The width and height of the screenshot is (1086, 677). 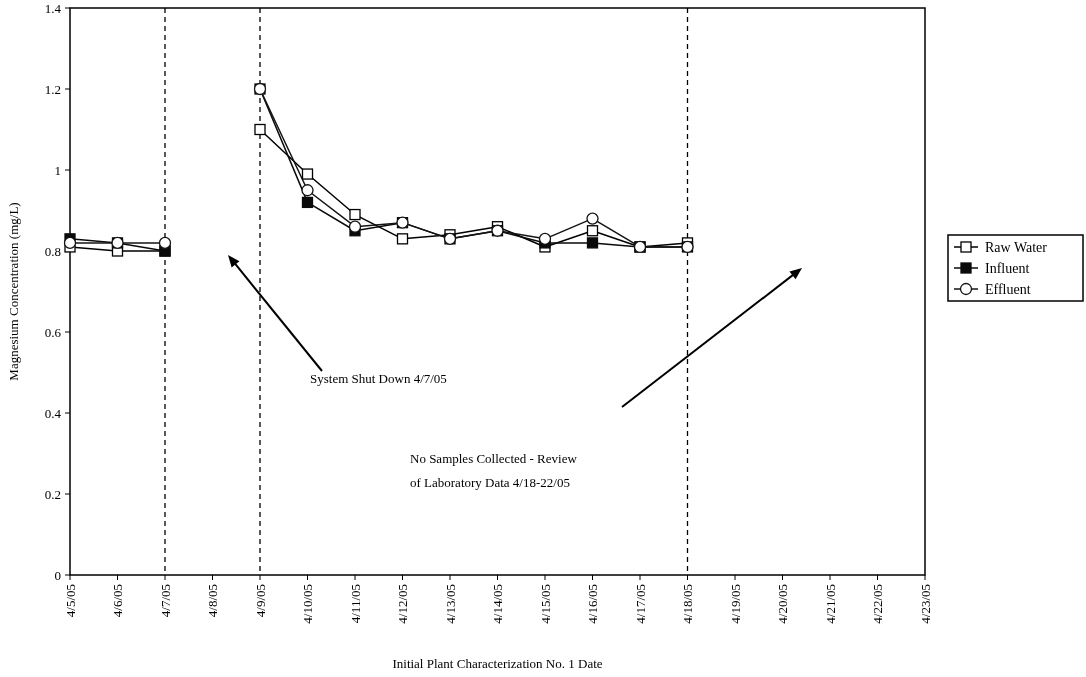 What do you see at coordinates (735, 604) in the screenshot?
I see `x-tick-label: 4/19/05` at bounding box center [735, 604].